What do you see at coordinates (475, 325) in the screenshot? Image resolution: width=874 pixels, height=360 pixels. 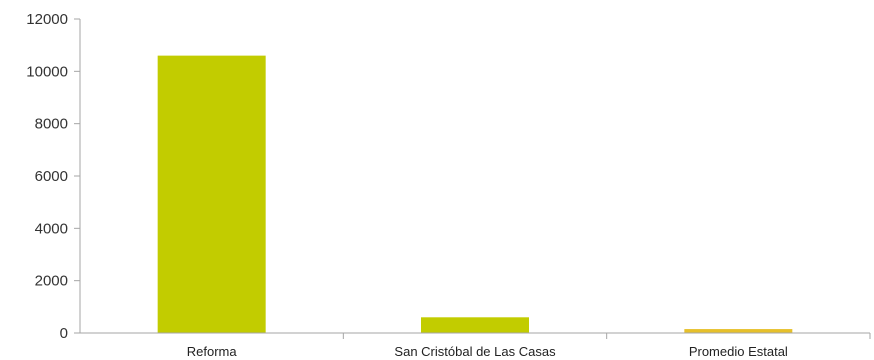 I see `bar-san-crist-bal-de-las-casas` at bounding box center [475, 325].